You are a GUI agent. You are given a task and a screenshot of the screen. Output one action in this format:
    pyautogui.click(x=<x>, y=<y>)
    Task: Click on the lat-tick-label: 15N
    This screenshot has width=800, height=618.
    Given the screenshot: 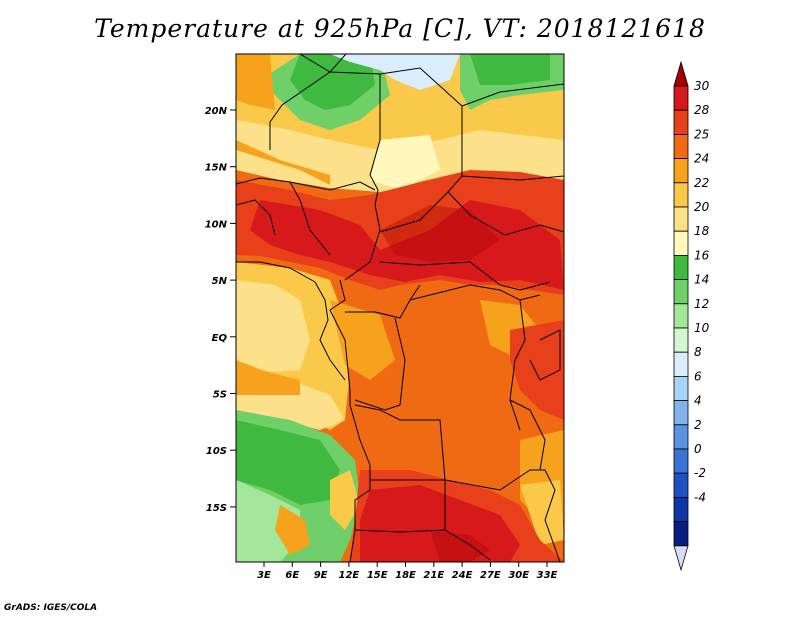 What is the action you would take?
    pyautogui.click(x=216, y=168)
    